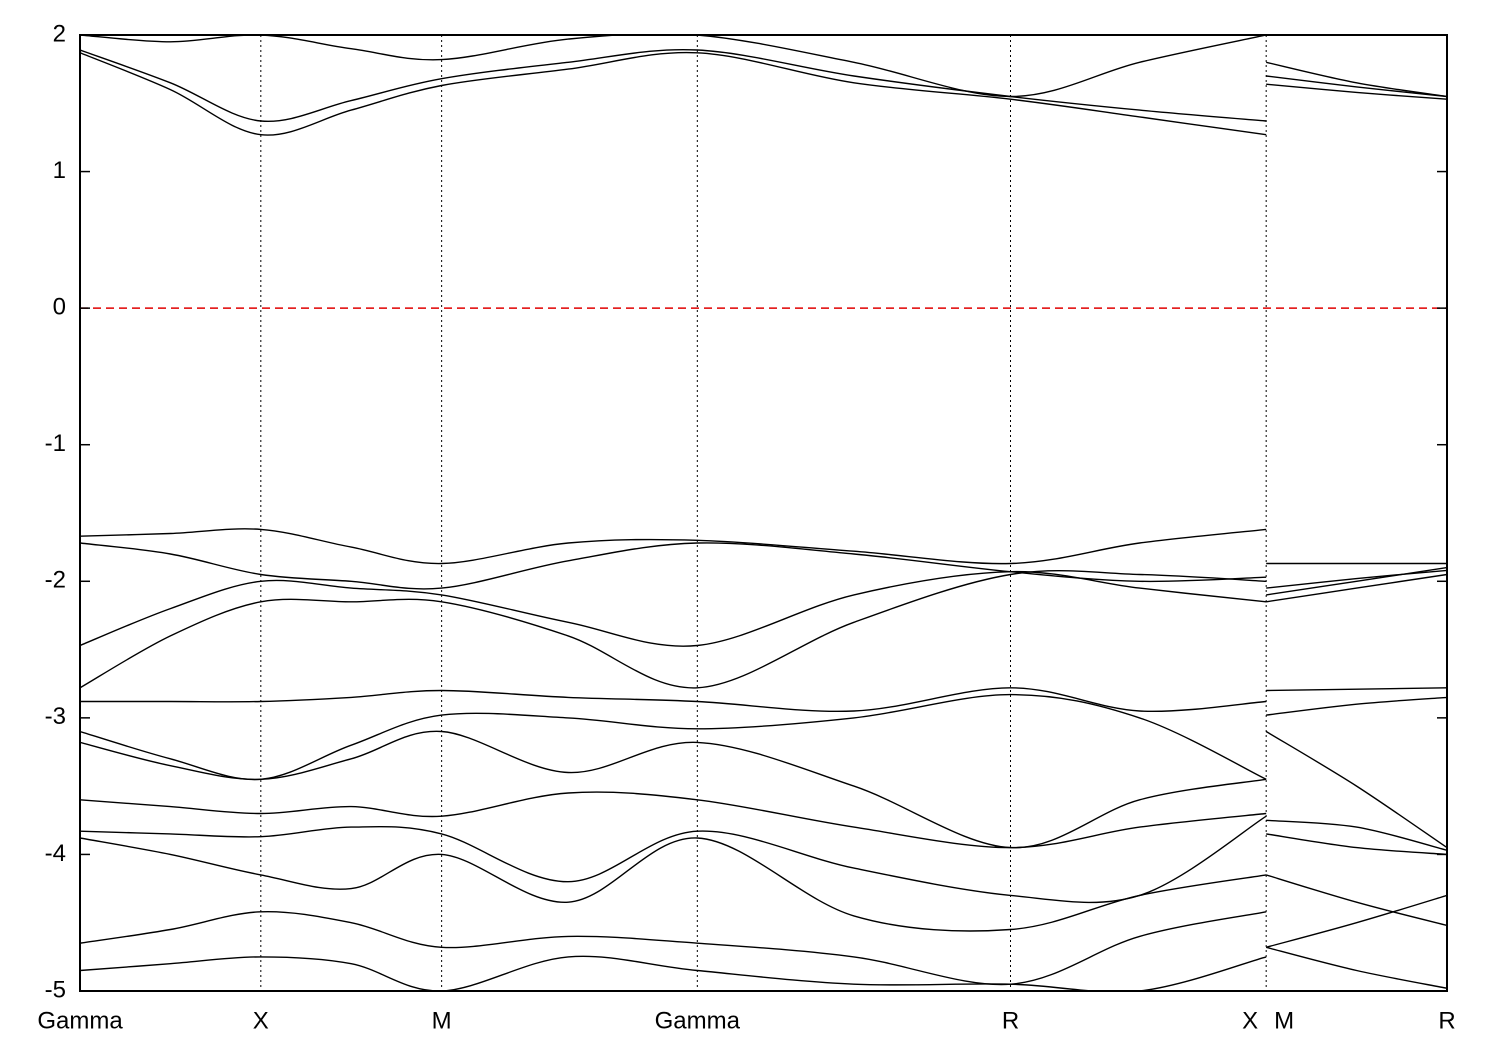 This screenshot has height=1050, width=1500. What do you see at coordinates (55, 853) in the screenshot?
I see `y-tick-label: -4` at bounding box center [55, 853].